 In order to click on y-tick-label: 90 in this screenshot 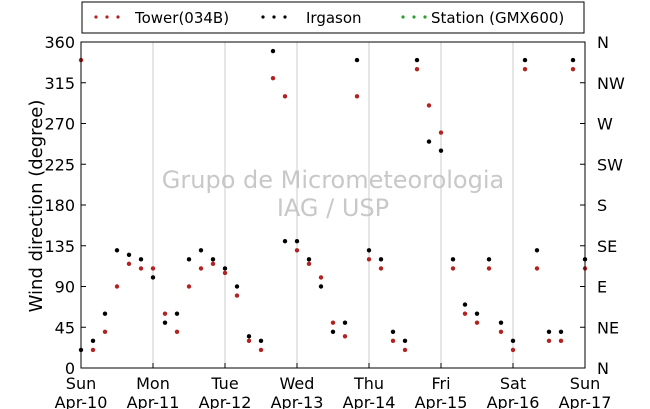, I will do `click(65, 287)`.